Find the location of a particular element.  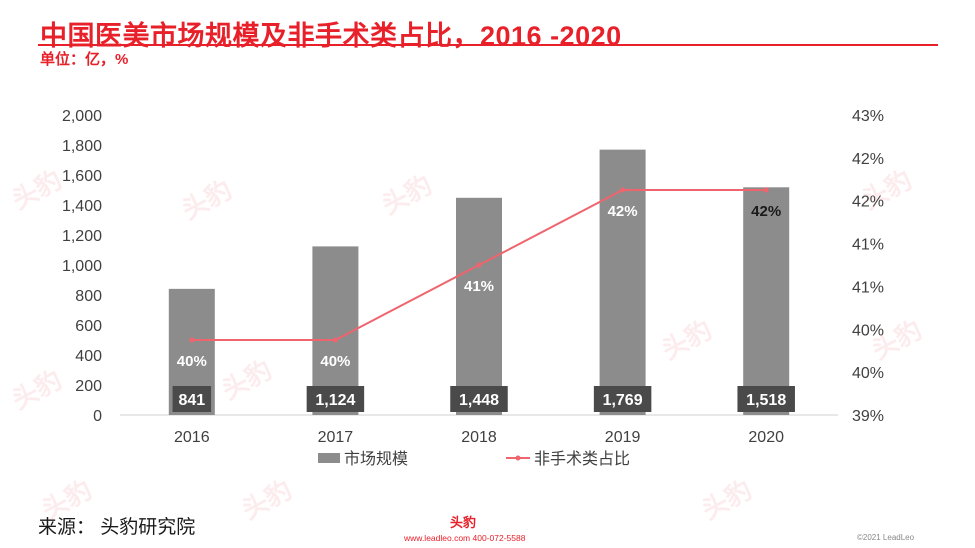

y-left-tick-label: 200 is located at coordinates (88, 386).